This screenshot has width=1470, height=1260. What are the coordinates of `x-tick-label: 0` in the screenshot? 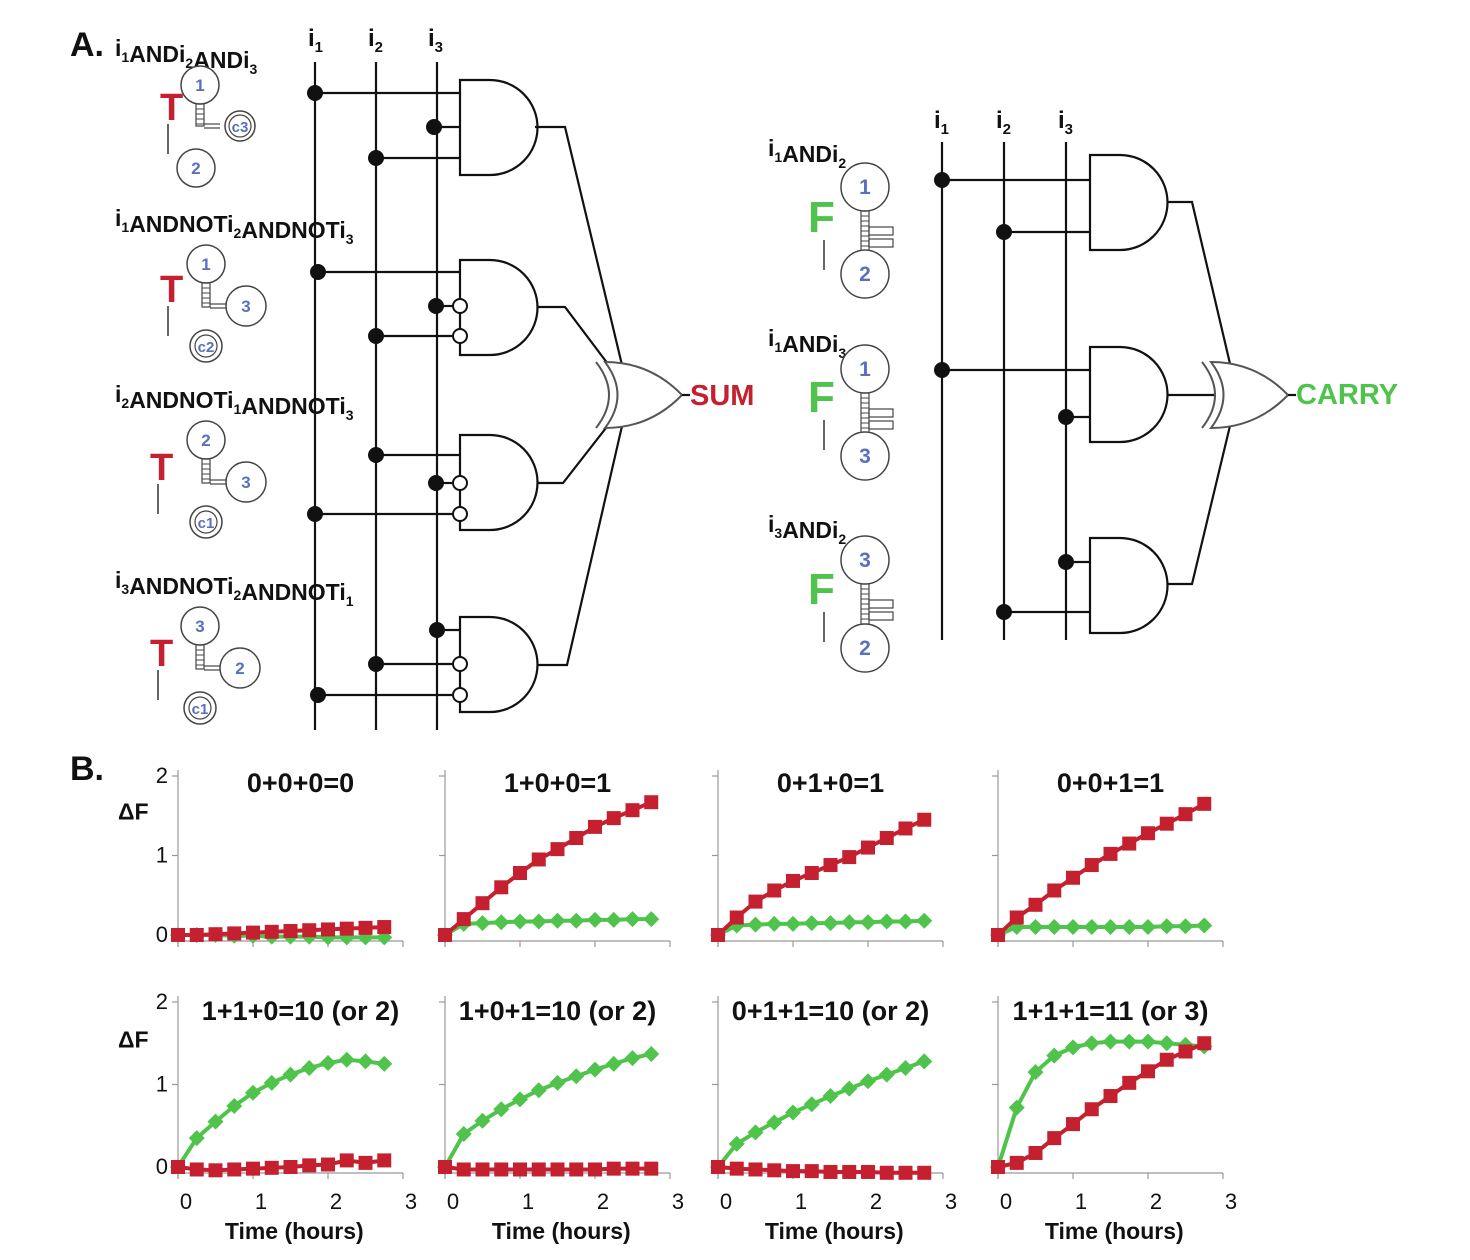 It's located at (453, 1201).